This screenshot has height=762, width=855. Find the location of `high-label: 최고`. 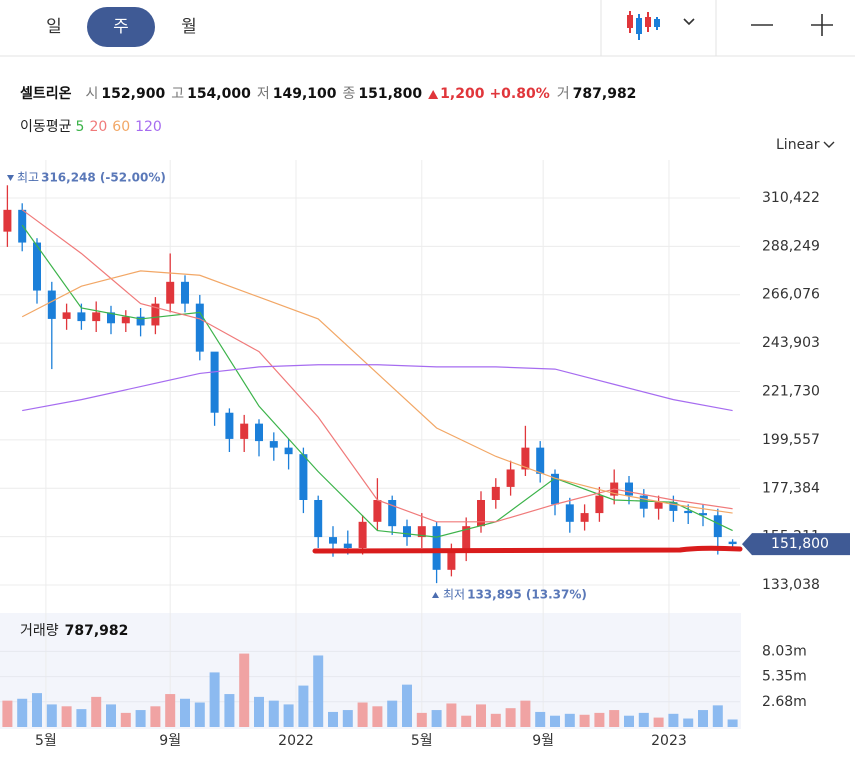

high-label: 최고 is located at coordinates (28, 178).